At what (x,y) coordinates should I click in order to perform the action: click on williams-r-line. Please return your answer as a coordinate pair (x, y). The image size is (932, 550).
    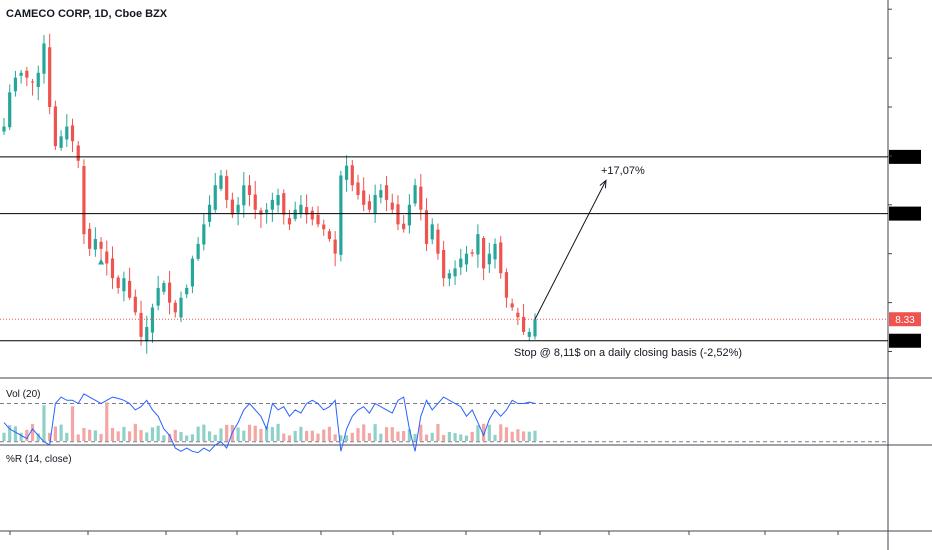
    Looking at the image, I should click on (269, 423).